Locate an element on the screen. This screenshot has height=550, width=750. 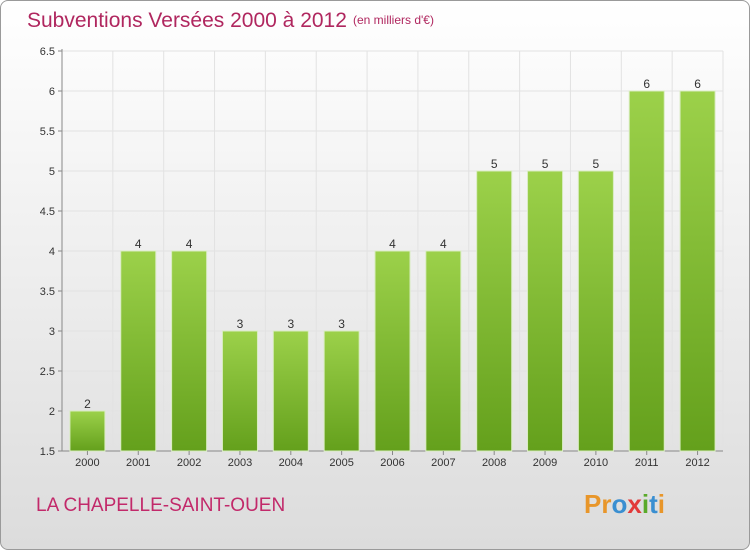
x-tick-label: 2001 is located at coordinates (138, 463).